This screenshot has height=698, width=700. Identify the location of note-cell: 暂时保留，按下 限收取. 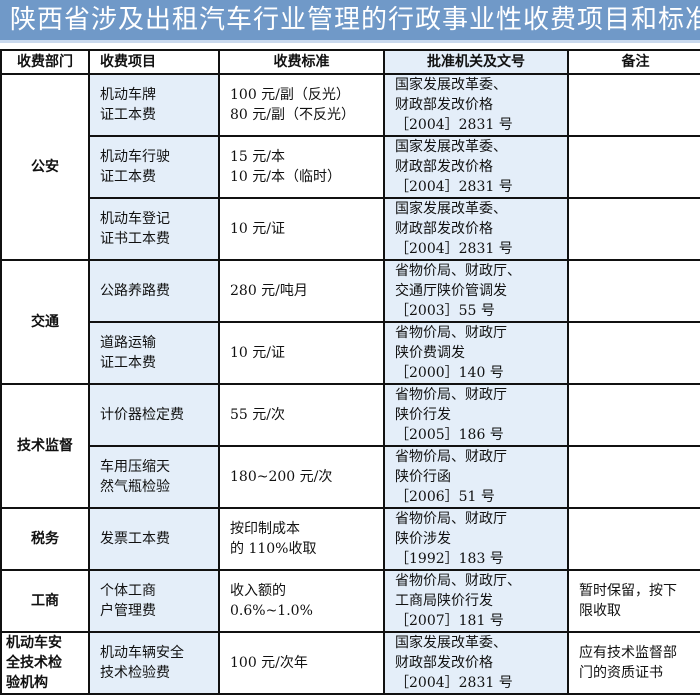
(633, 601).